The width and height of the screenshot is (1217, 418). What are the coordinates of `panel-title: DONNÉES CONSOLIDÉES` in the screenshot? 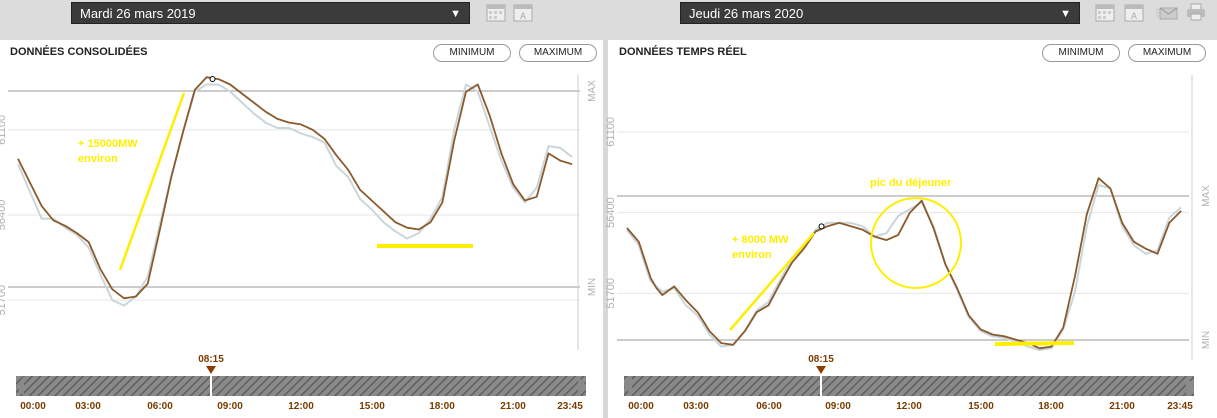 It's located at (79, 52).